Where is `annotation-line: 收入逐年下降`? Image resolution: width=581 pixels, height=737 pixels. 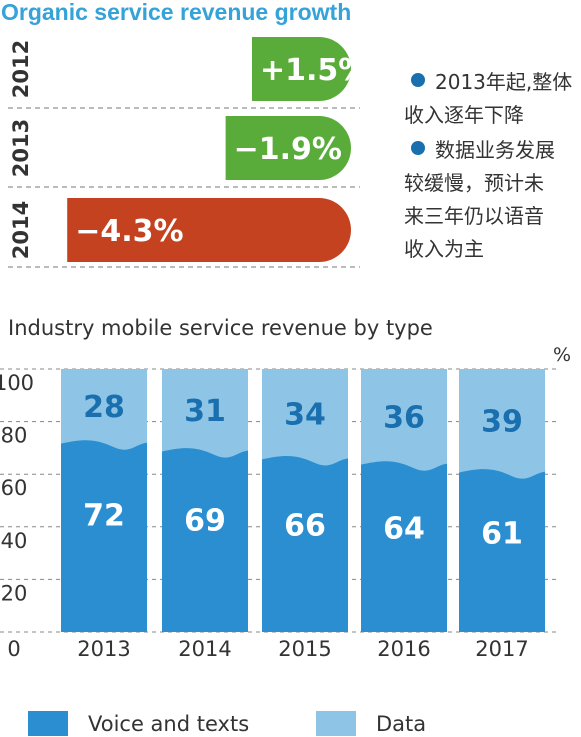
annotation-line: 收入逐年下降 is located at coordinates (464, 115).